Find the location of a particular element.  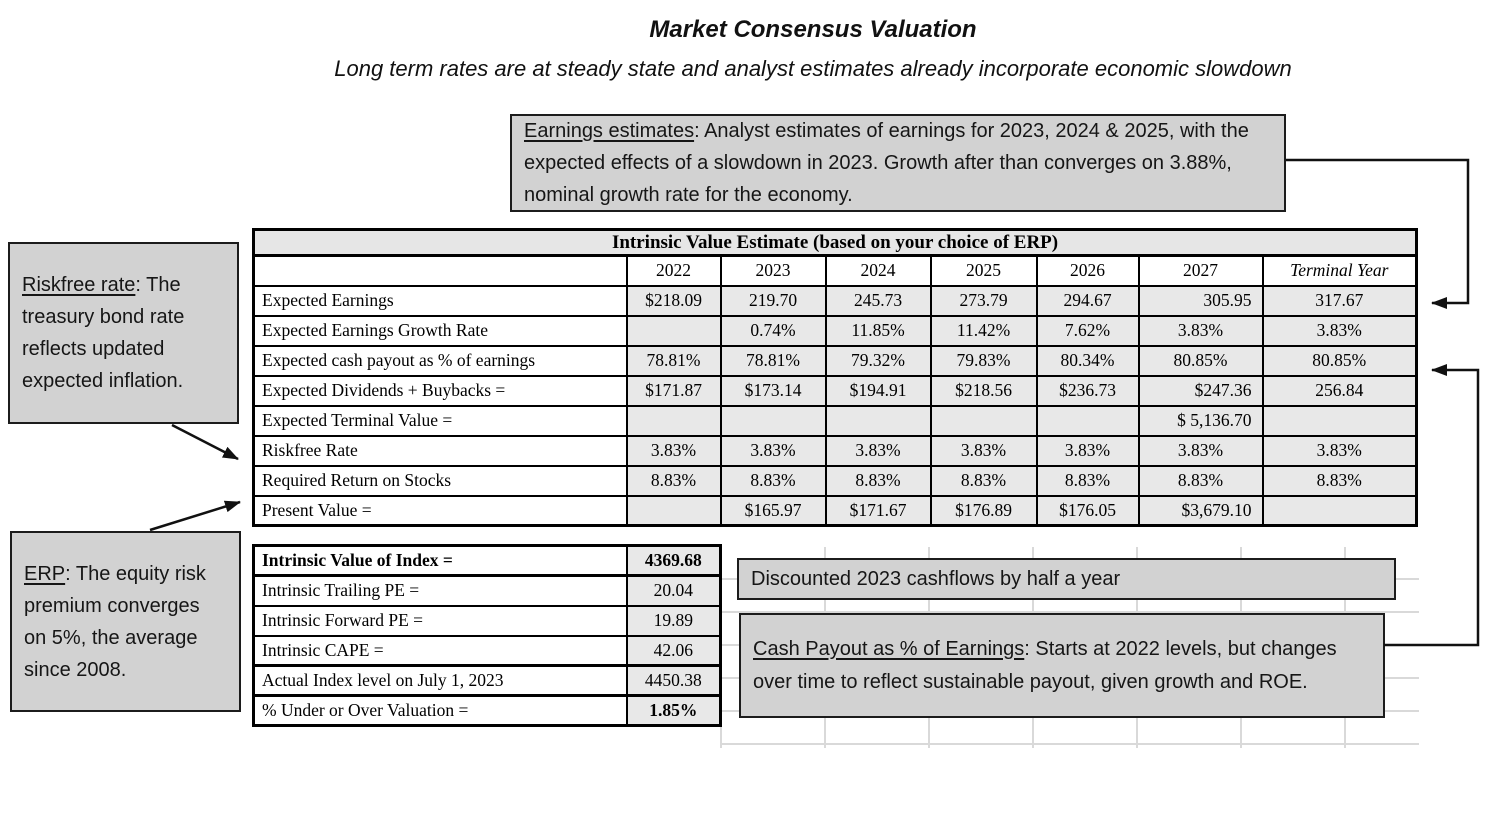

value-cell: $3,679.10 is located at coordinates (1200, 510).